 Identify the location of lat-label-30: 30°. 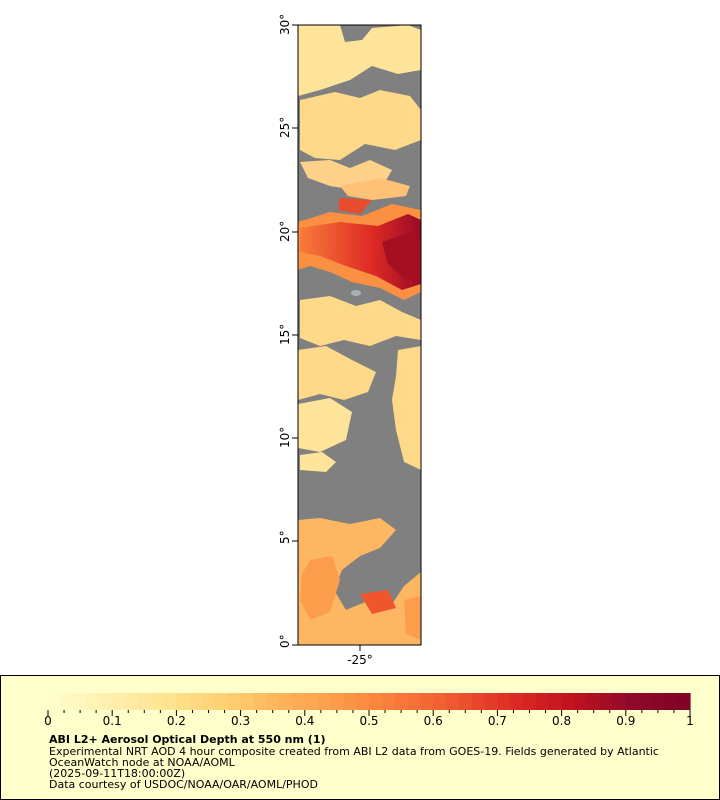
(285, 24).